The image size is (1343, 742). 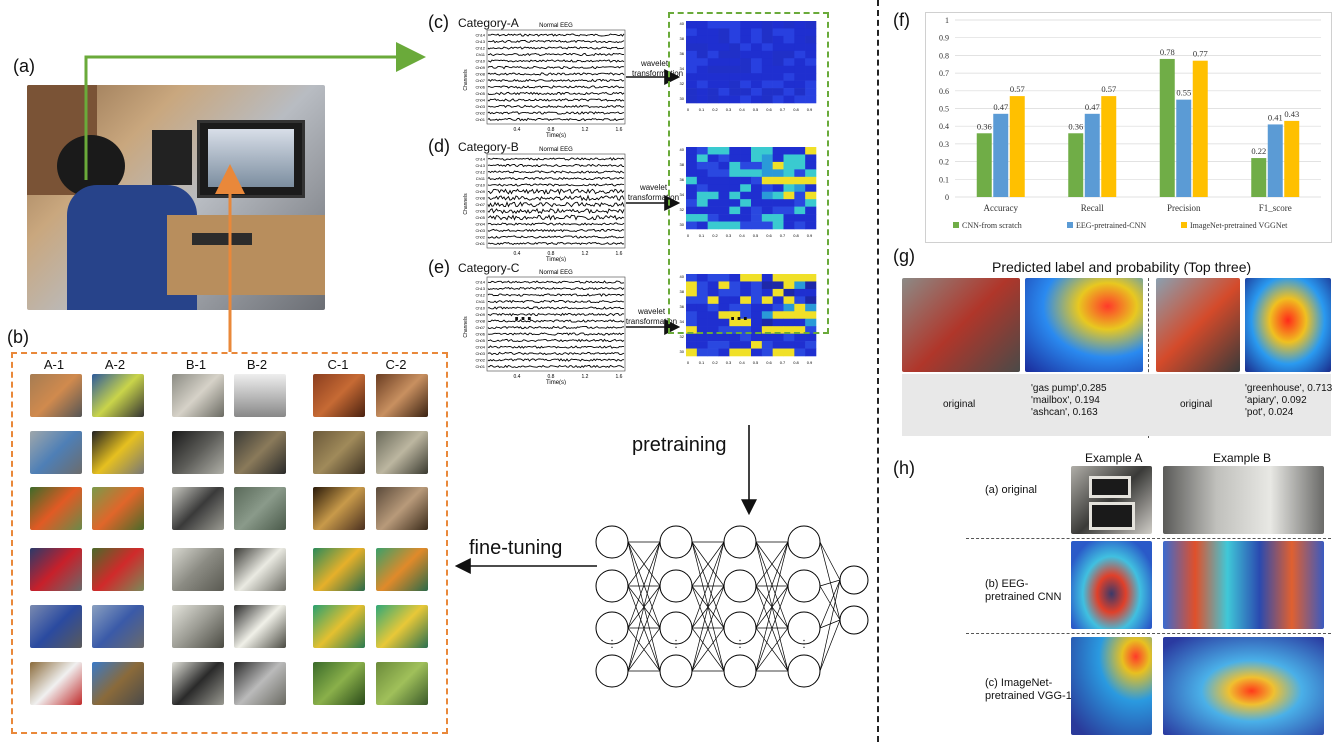 What do you see at coordinates (488, 147) in the screenshot?
I see `category-b-title: Category-B` at bounding box center [488, 147].